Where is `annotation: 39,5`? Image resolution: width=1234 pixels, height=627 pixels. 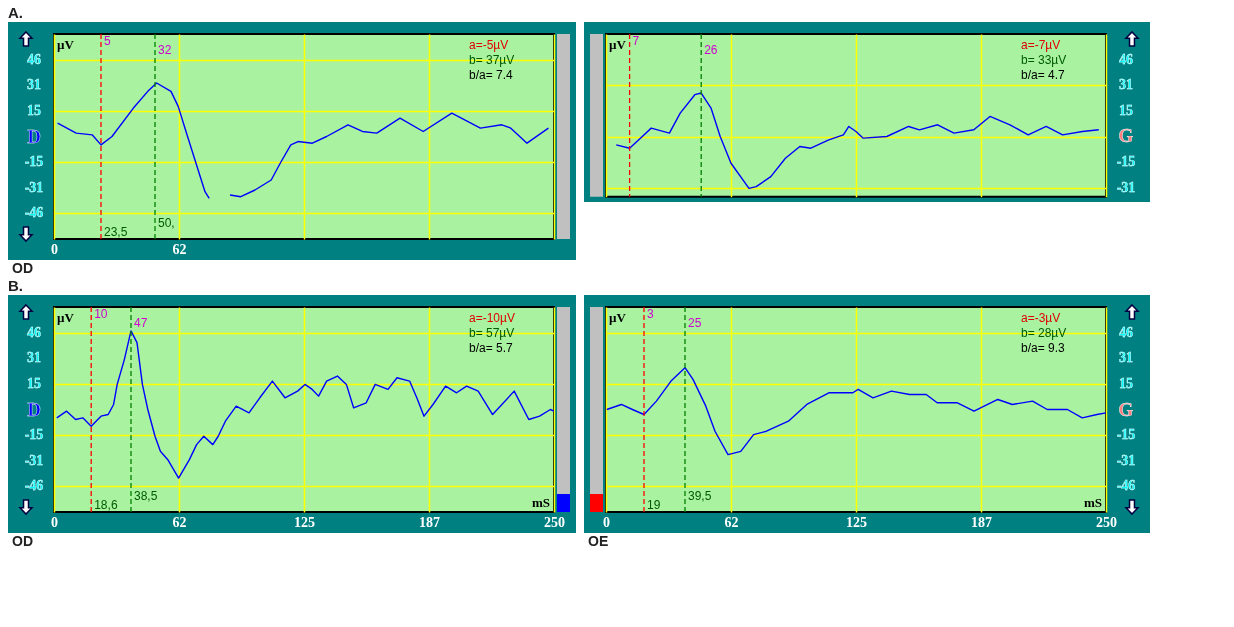 annotation: 39,5 is located at coordinates (700, 496).